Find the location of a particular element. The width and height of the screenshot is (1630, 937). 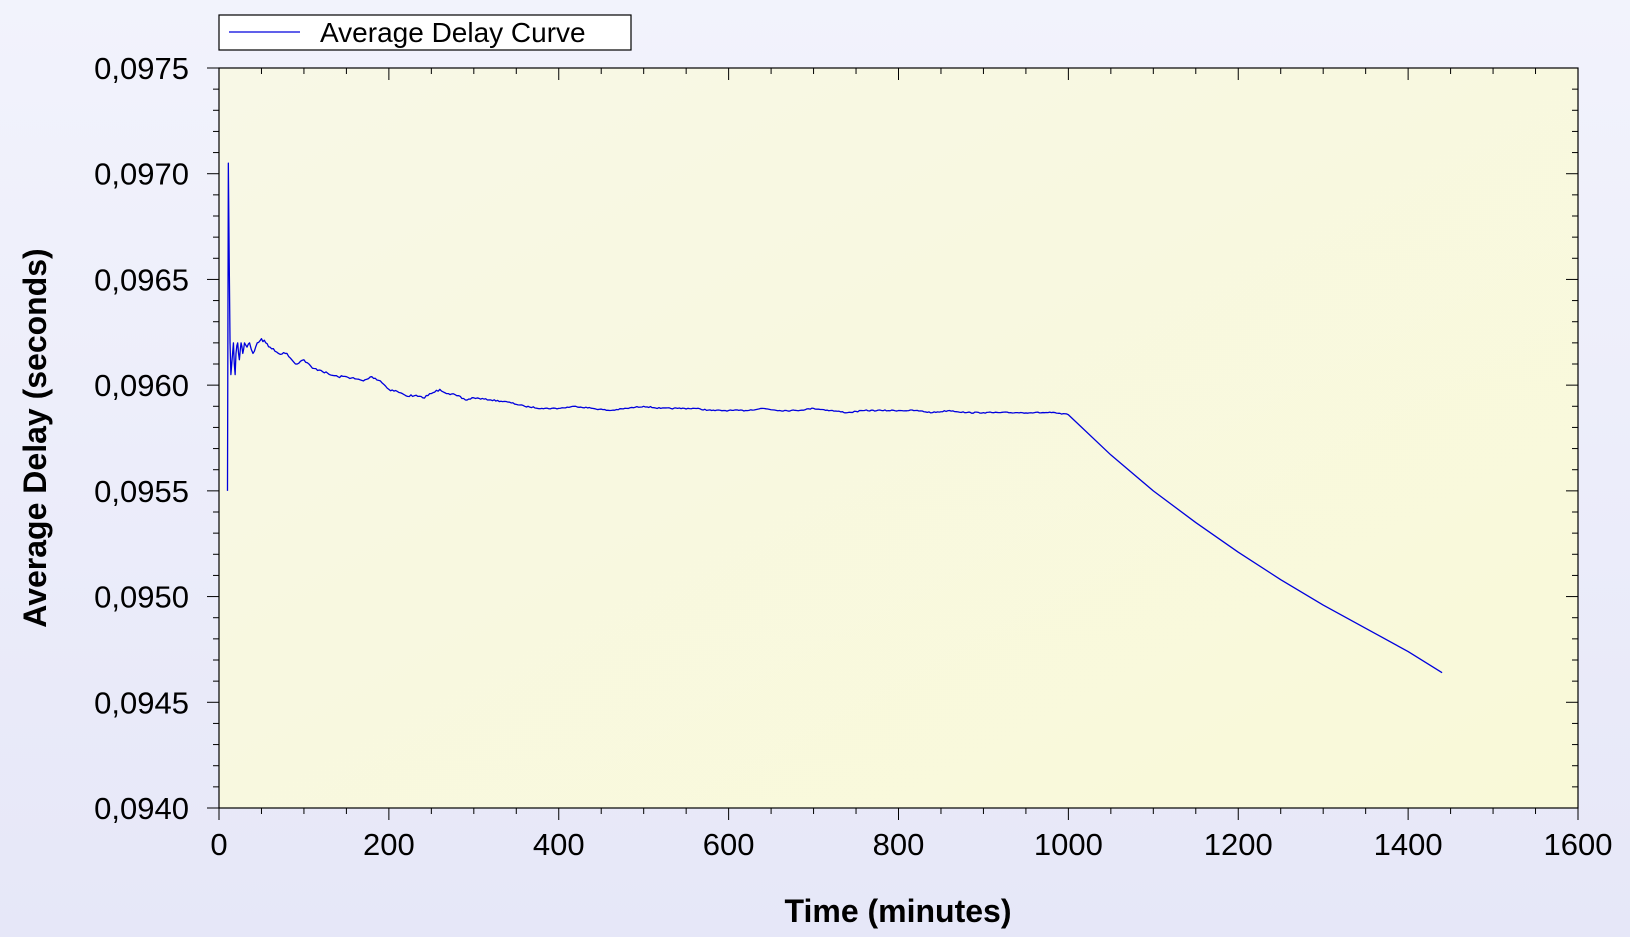

y-tick-label: 0,0970 is located at coordinates (141, 174).